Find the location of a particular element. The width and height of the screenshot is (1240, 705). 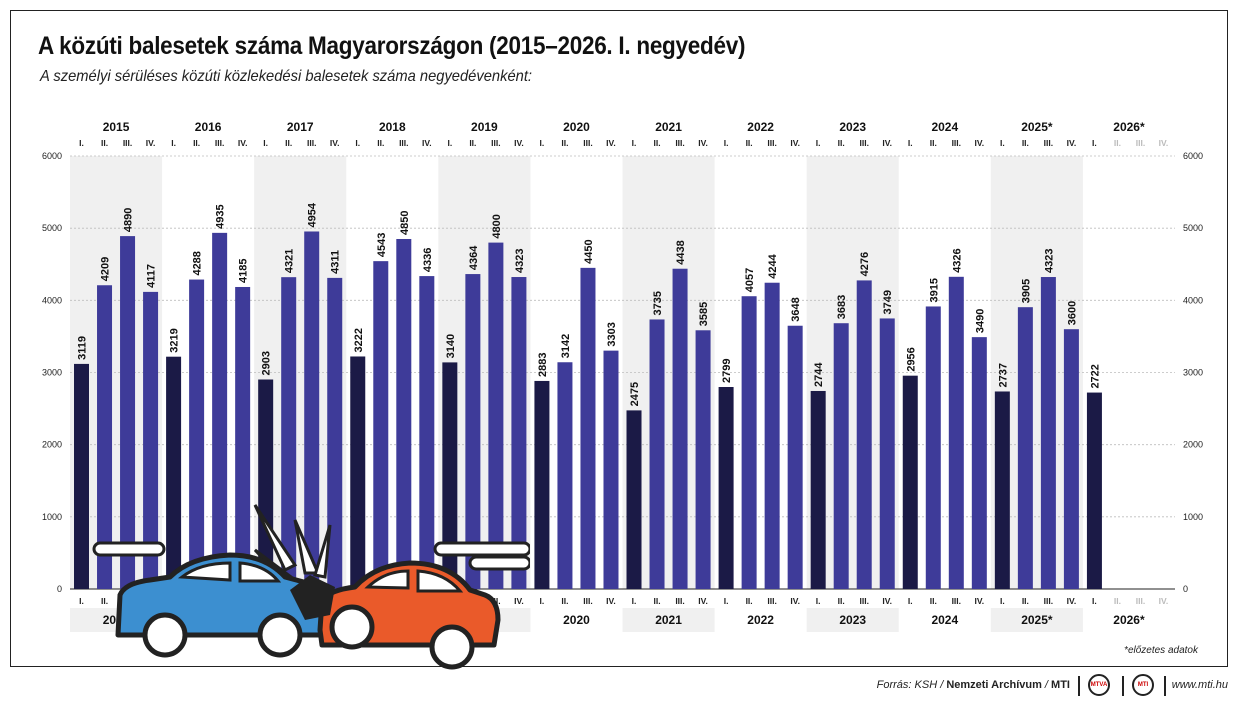

year-band-bottom is located at coordinates (852, 620).